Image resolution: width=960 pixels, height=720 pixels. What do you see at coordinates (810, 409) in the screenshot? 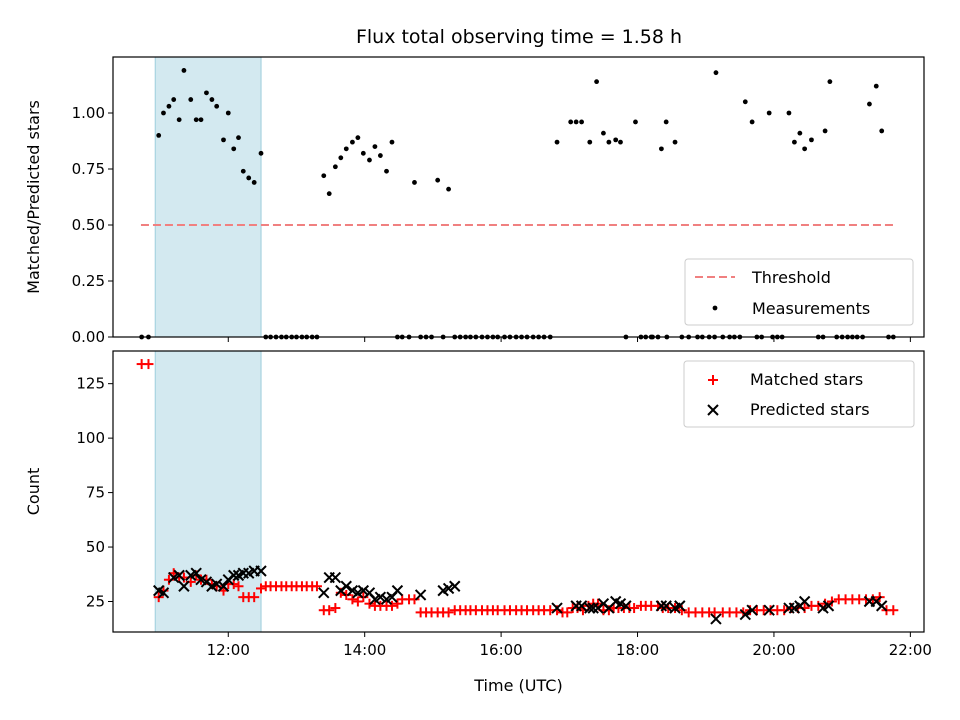
I see `legend-predicted-label: Predicted stars` at bounding box center [810, 409].